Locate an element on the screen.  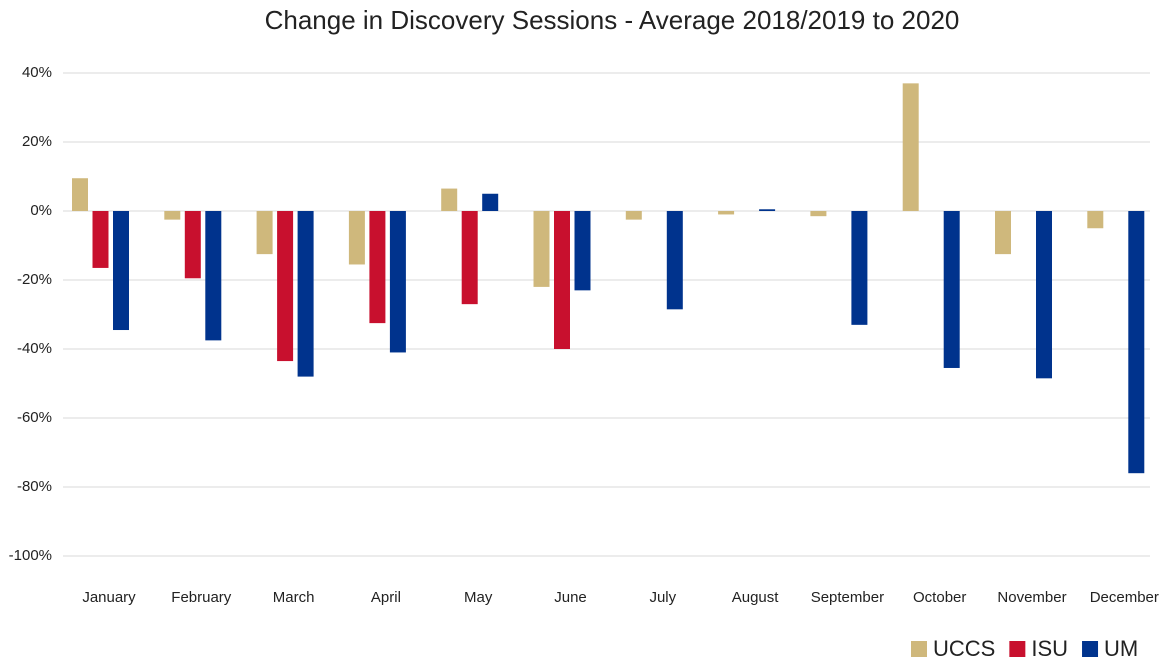
legend-label: UM is located at coordinates (1121, 648).